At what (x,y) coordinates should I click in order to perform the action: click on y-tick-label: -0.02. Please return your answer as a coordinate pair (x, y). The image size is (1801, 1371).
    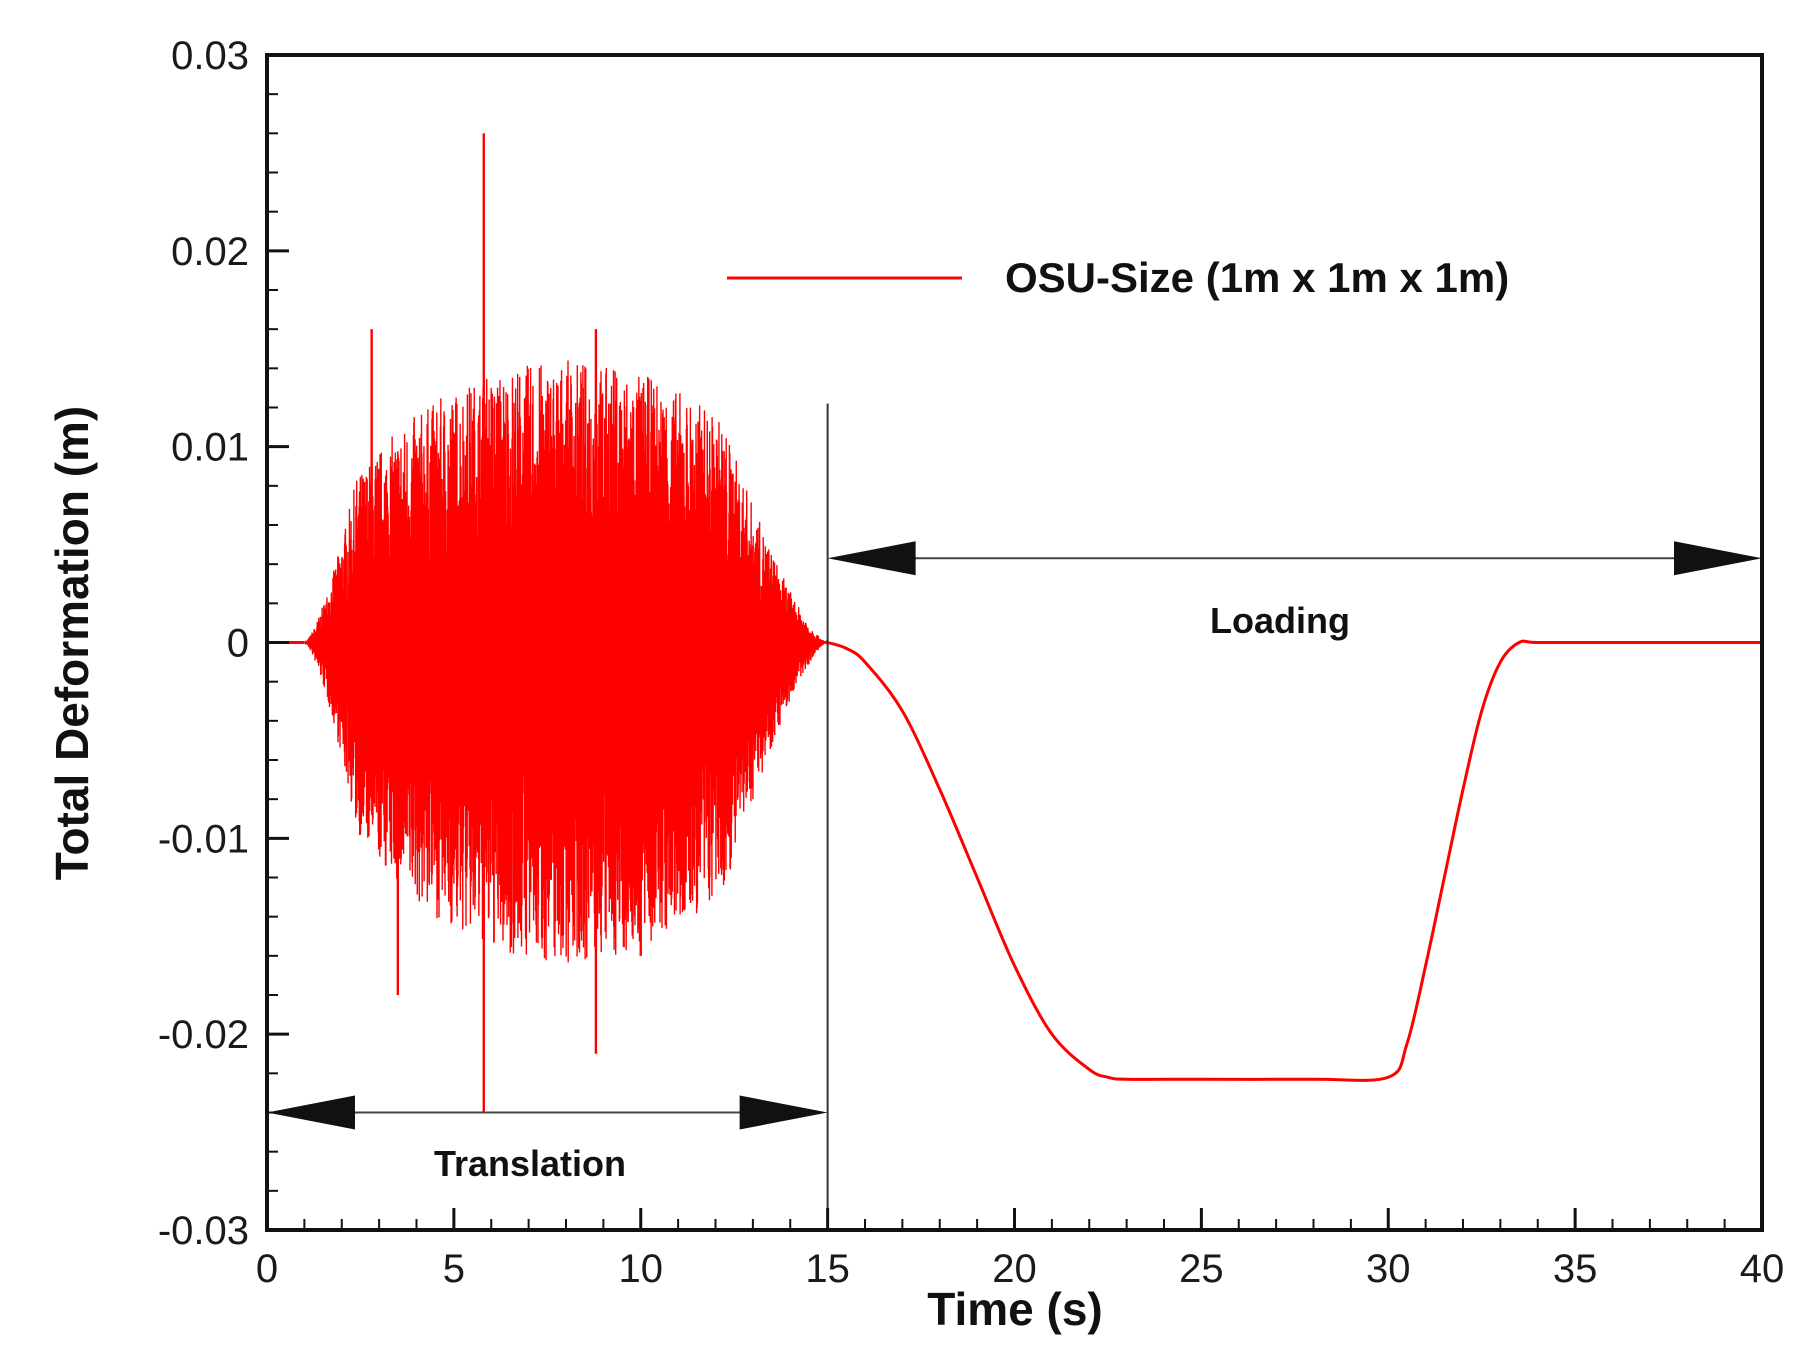
    Looking at the image, I should click on (203, 1035).